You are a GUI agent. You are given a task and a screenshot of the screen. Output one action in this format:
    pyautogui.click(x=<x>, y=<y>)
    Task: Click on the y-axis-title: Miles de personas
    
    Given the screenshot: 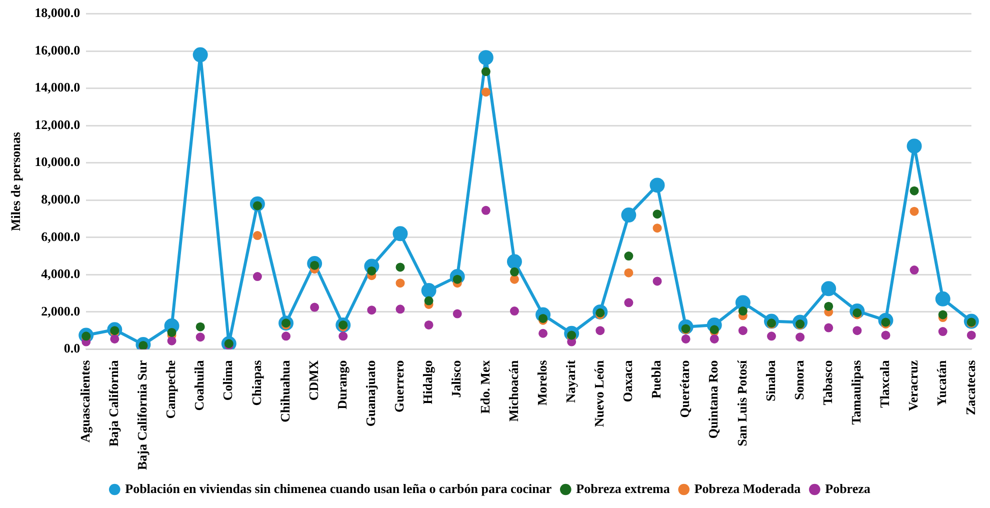 What is the action you would take?
    pyautogui.click(x=16, y=181)
    